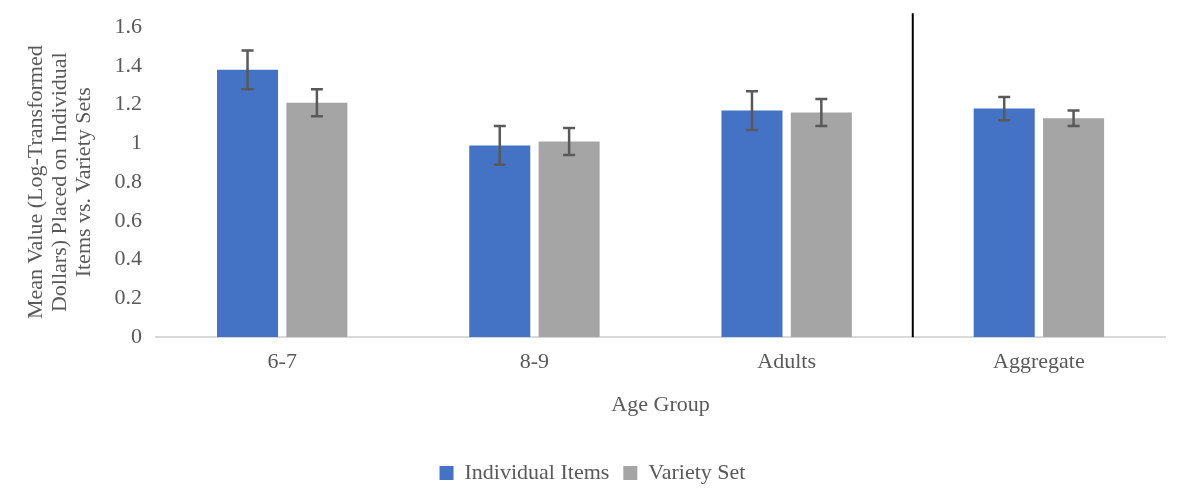 The image size is (1183, 498). What do you see at coordinates (534, 361) in the screenshot?
I see `x-tick-label: 8-9` at bounding box center [534, 361].